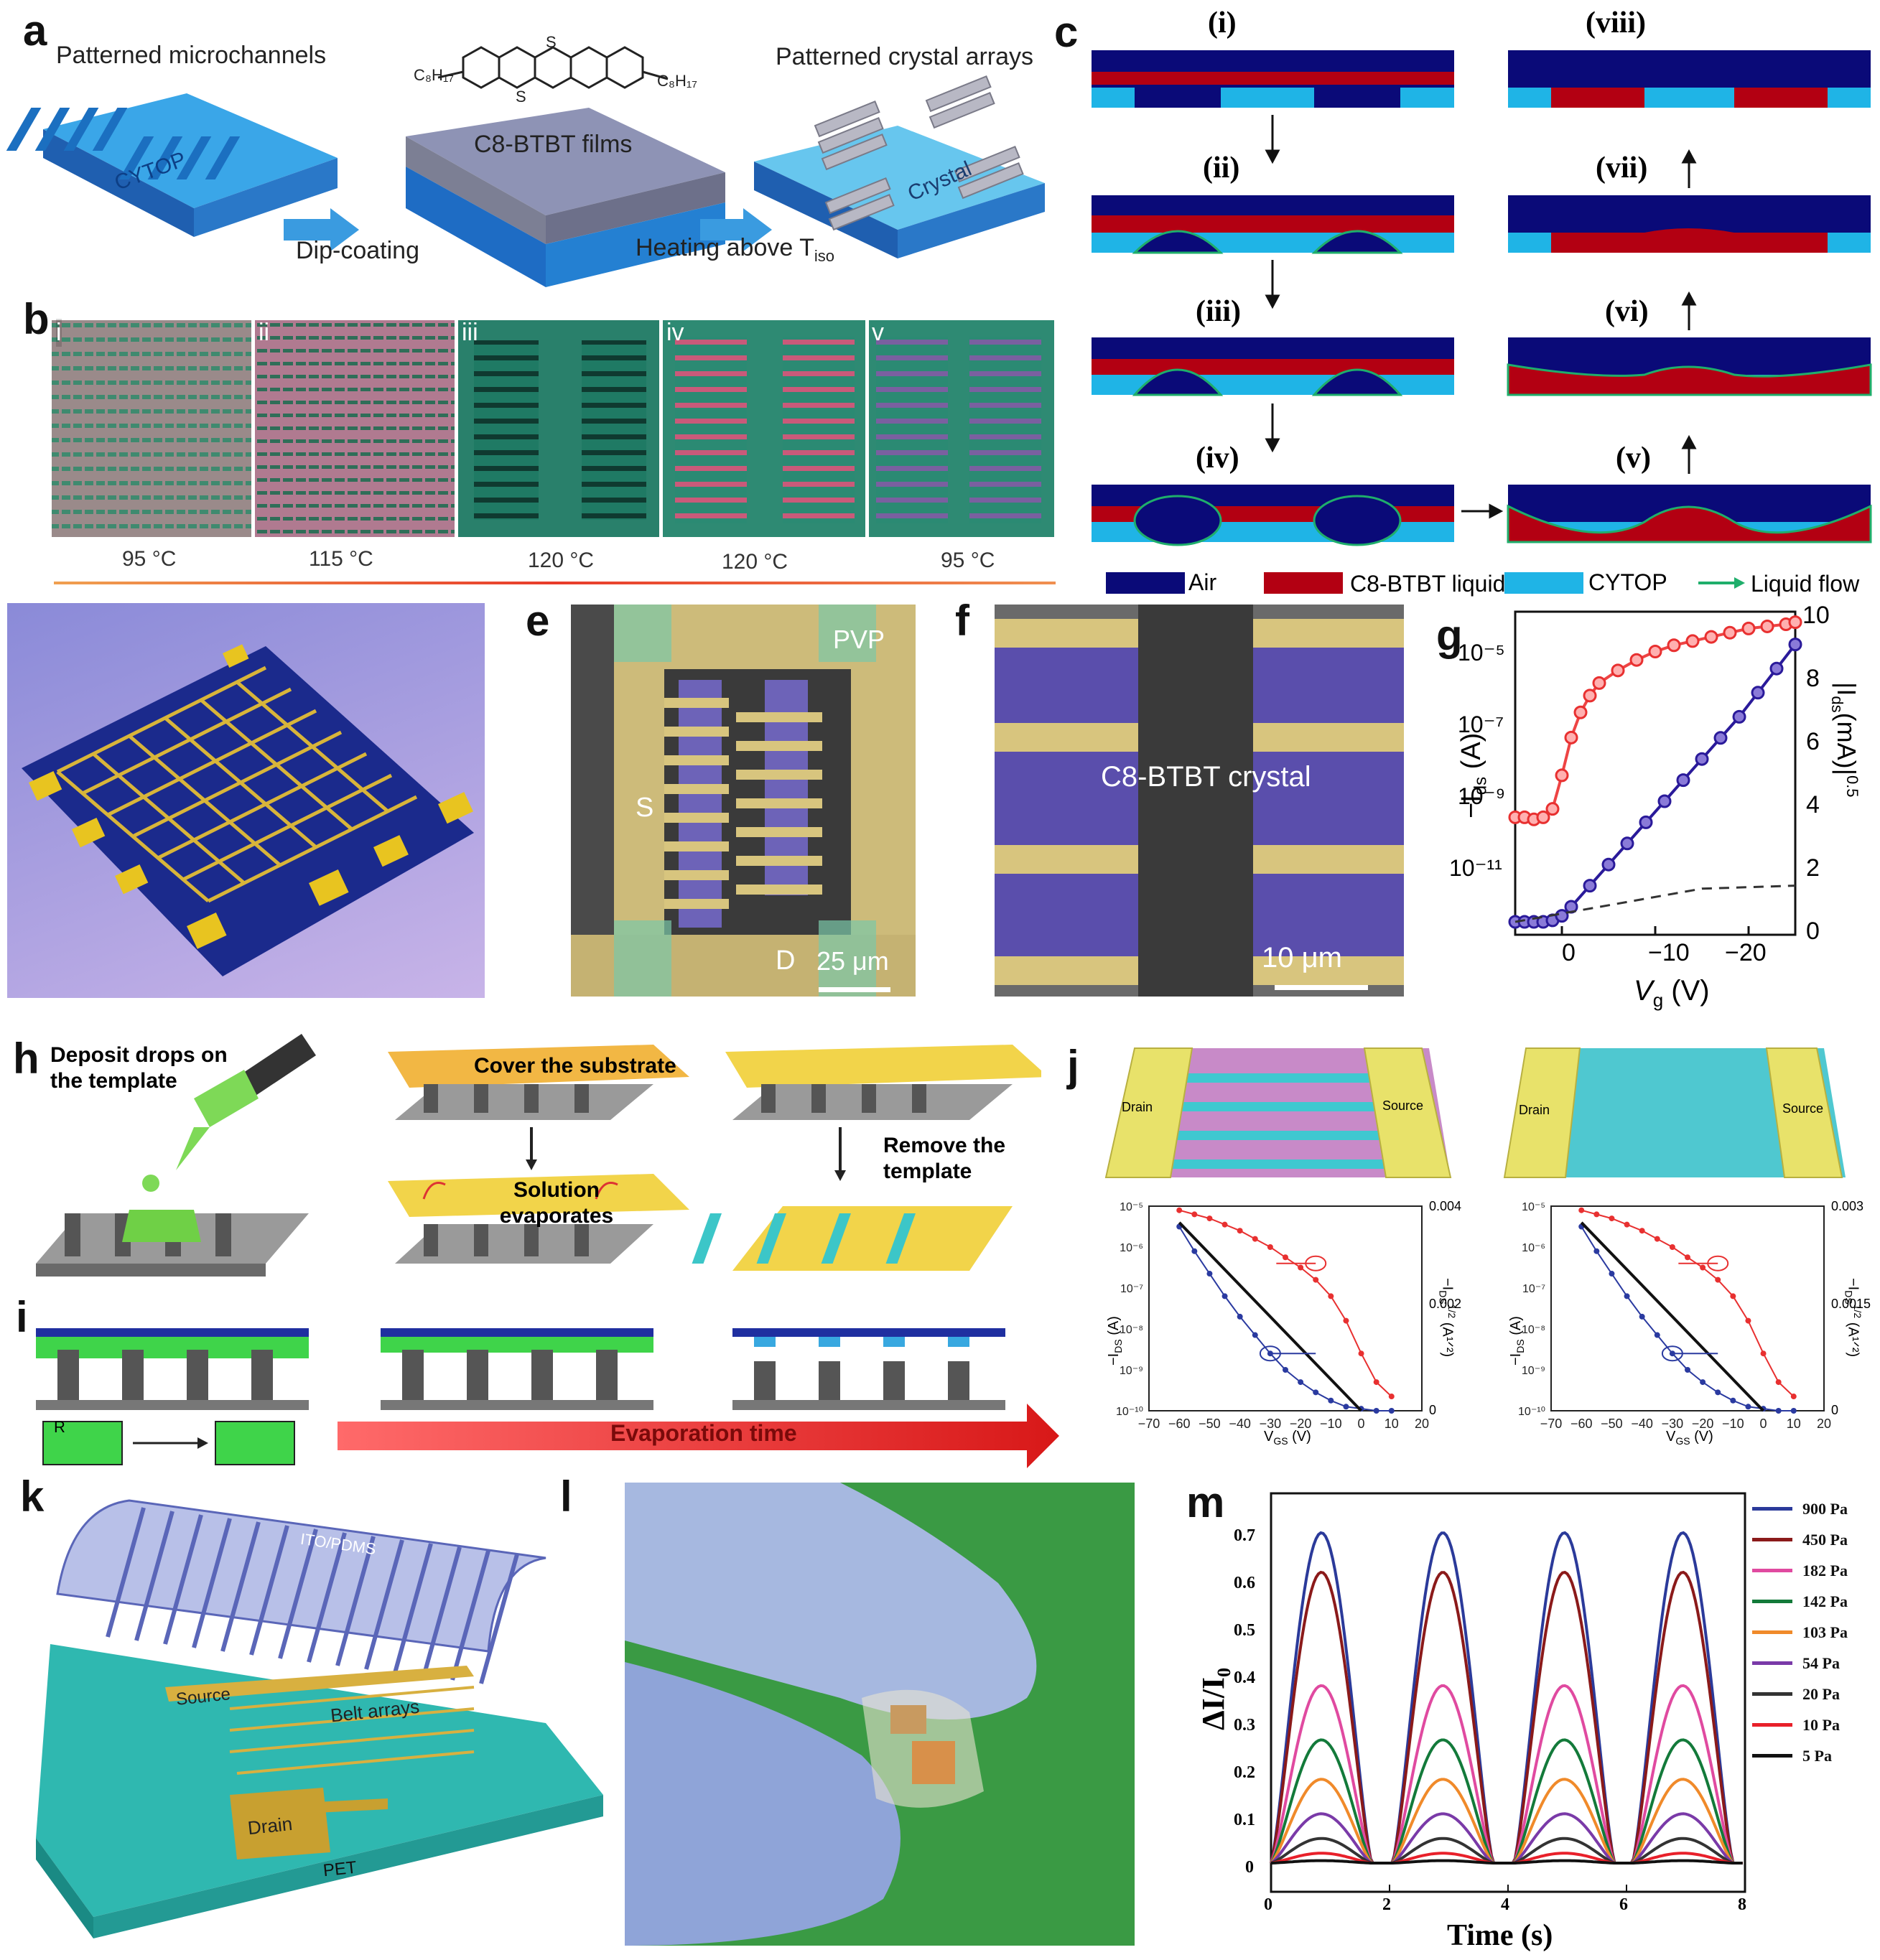 The image size is (1880, 1960). What do you see at coordinates (1482, 322) in the screenshot?
I see `panel-c-simulation` at bounding box center [1482, 322].